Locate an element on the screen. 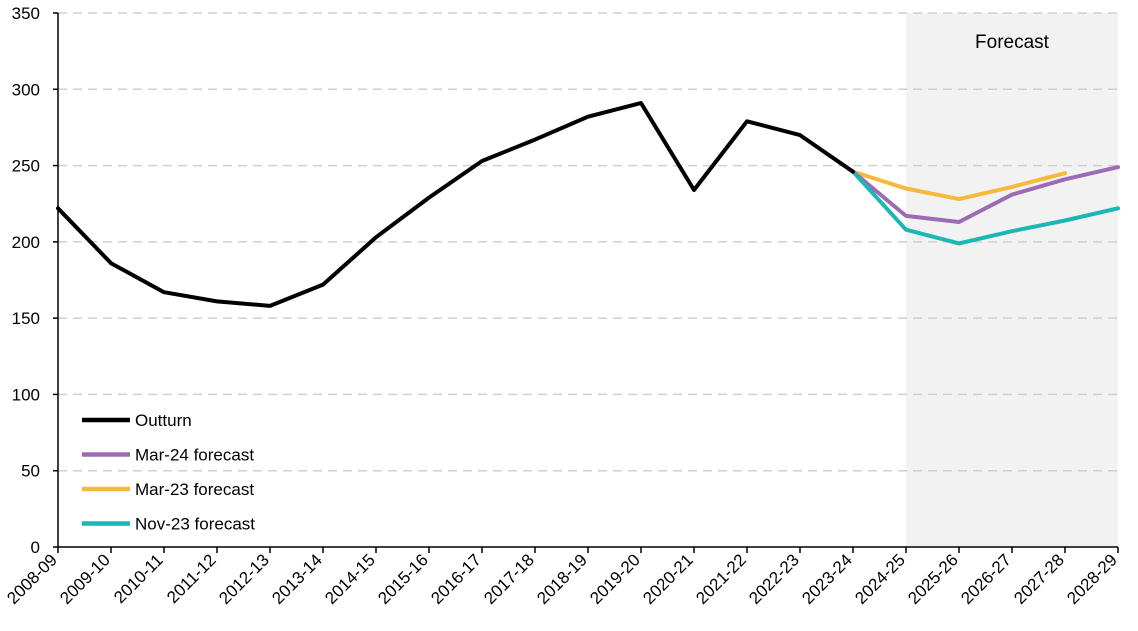 The height and width of the screenshot is (631, 1138). x-tick-label: 2024-25 is located at coordinates (880, 579).